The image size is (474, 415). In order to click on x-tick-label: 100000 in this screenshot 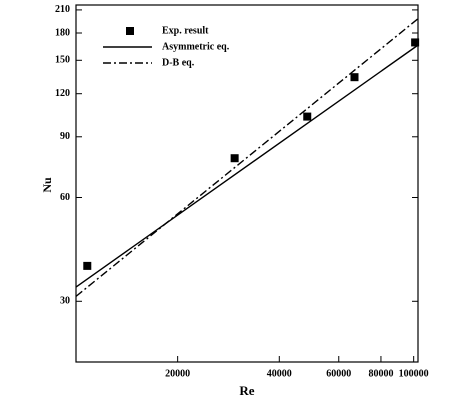, I will do `click(414, 373)`.